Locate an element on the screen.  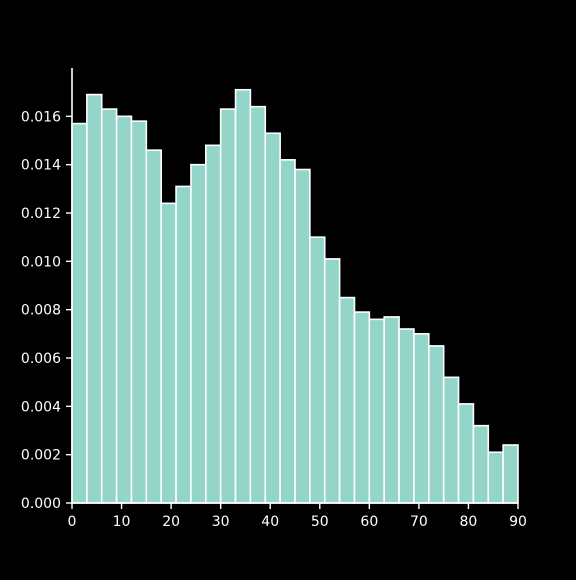
x-tick-label: 30 is located at coordinates (221, 522).